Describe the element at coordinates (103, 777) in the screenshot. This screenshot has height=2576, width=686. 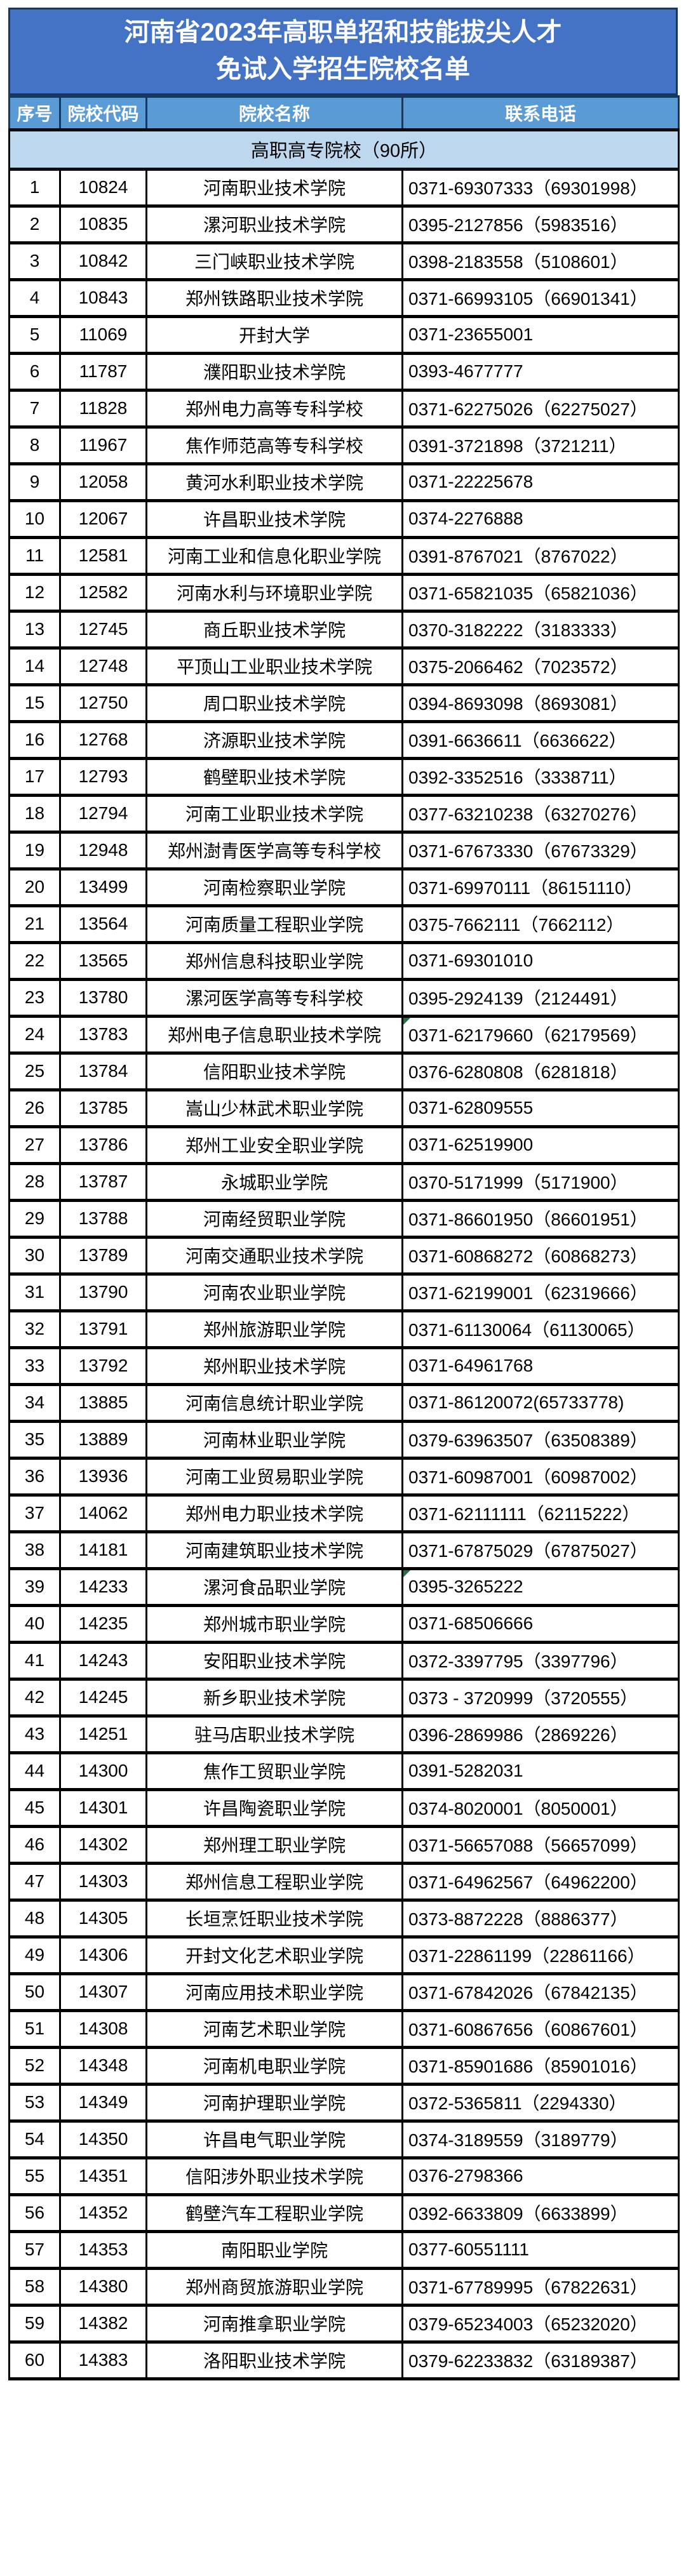
I see `cell-college-code: 12793` at that location.